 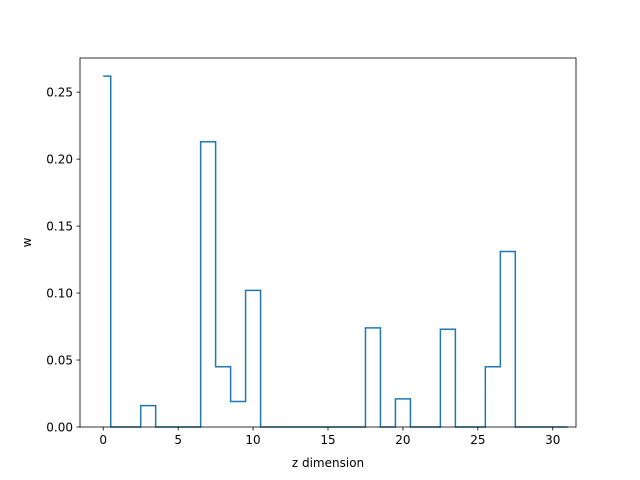 I want to click on x-tick-label: 25, so click(x=477, y=440).